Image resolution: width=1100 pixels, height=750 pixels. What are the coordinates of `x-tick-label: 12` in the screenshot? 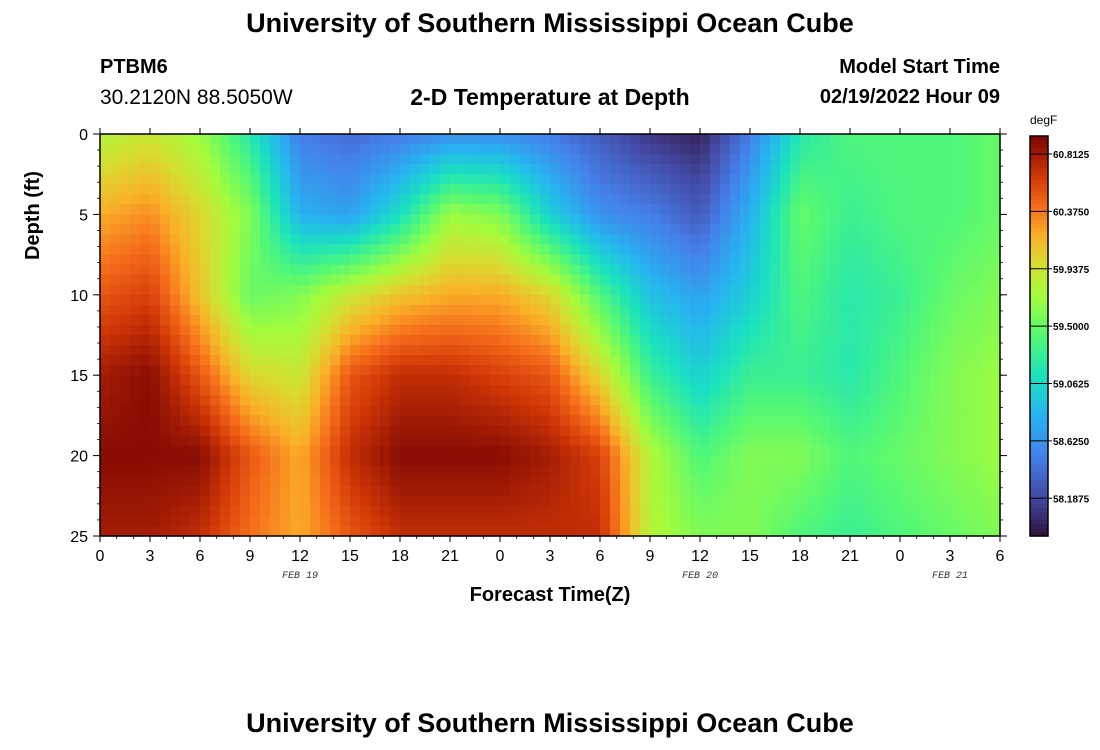 It's located at (700, 556).